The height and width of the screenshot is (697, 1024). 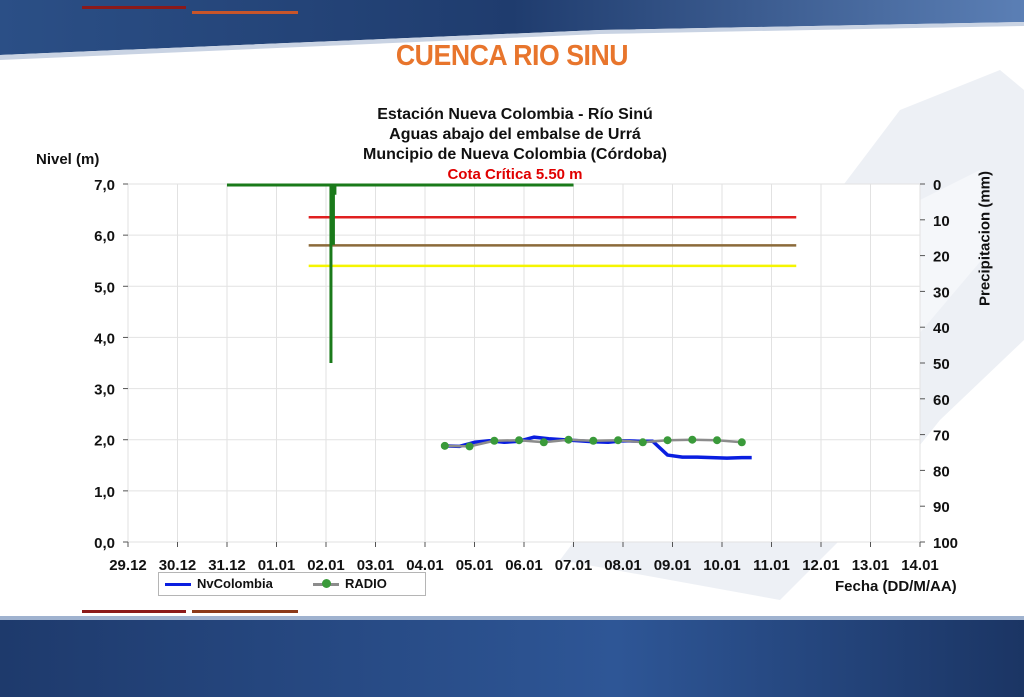 I want to click on header-accent-red, so click(x=134, y=7).